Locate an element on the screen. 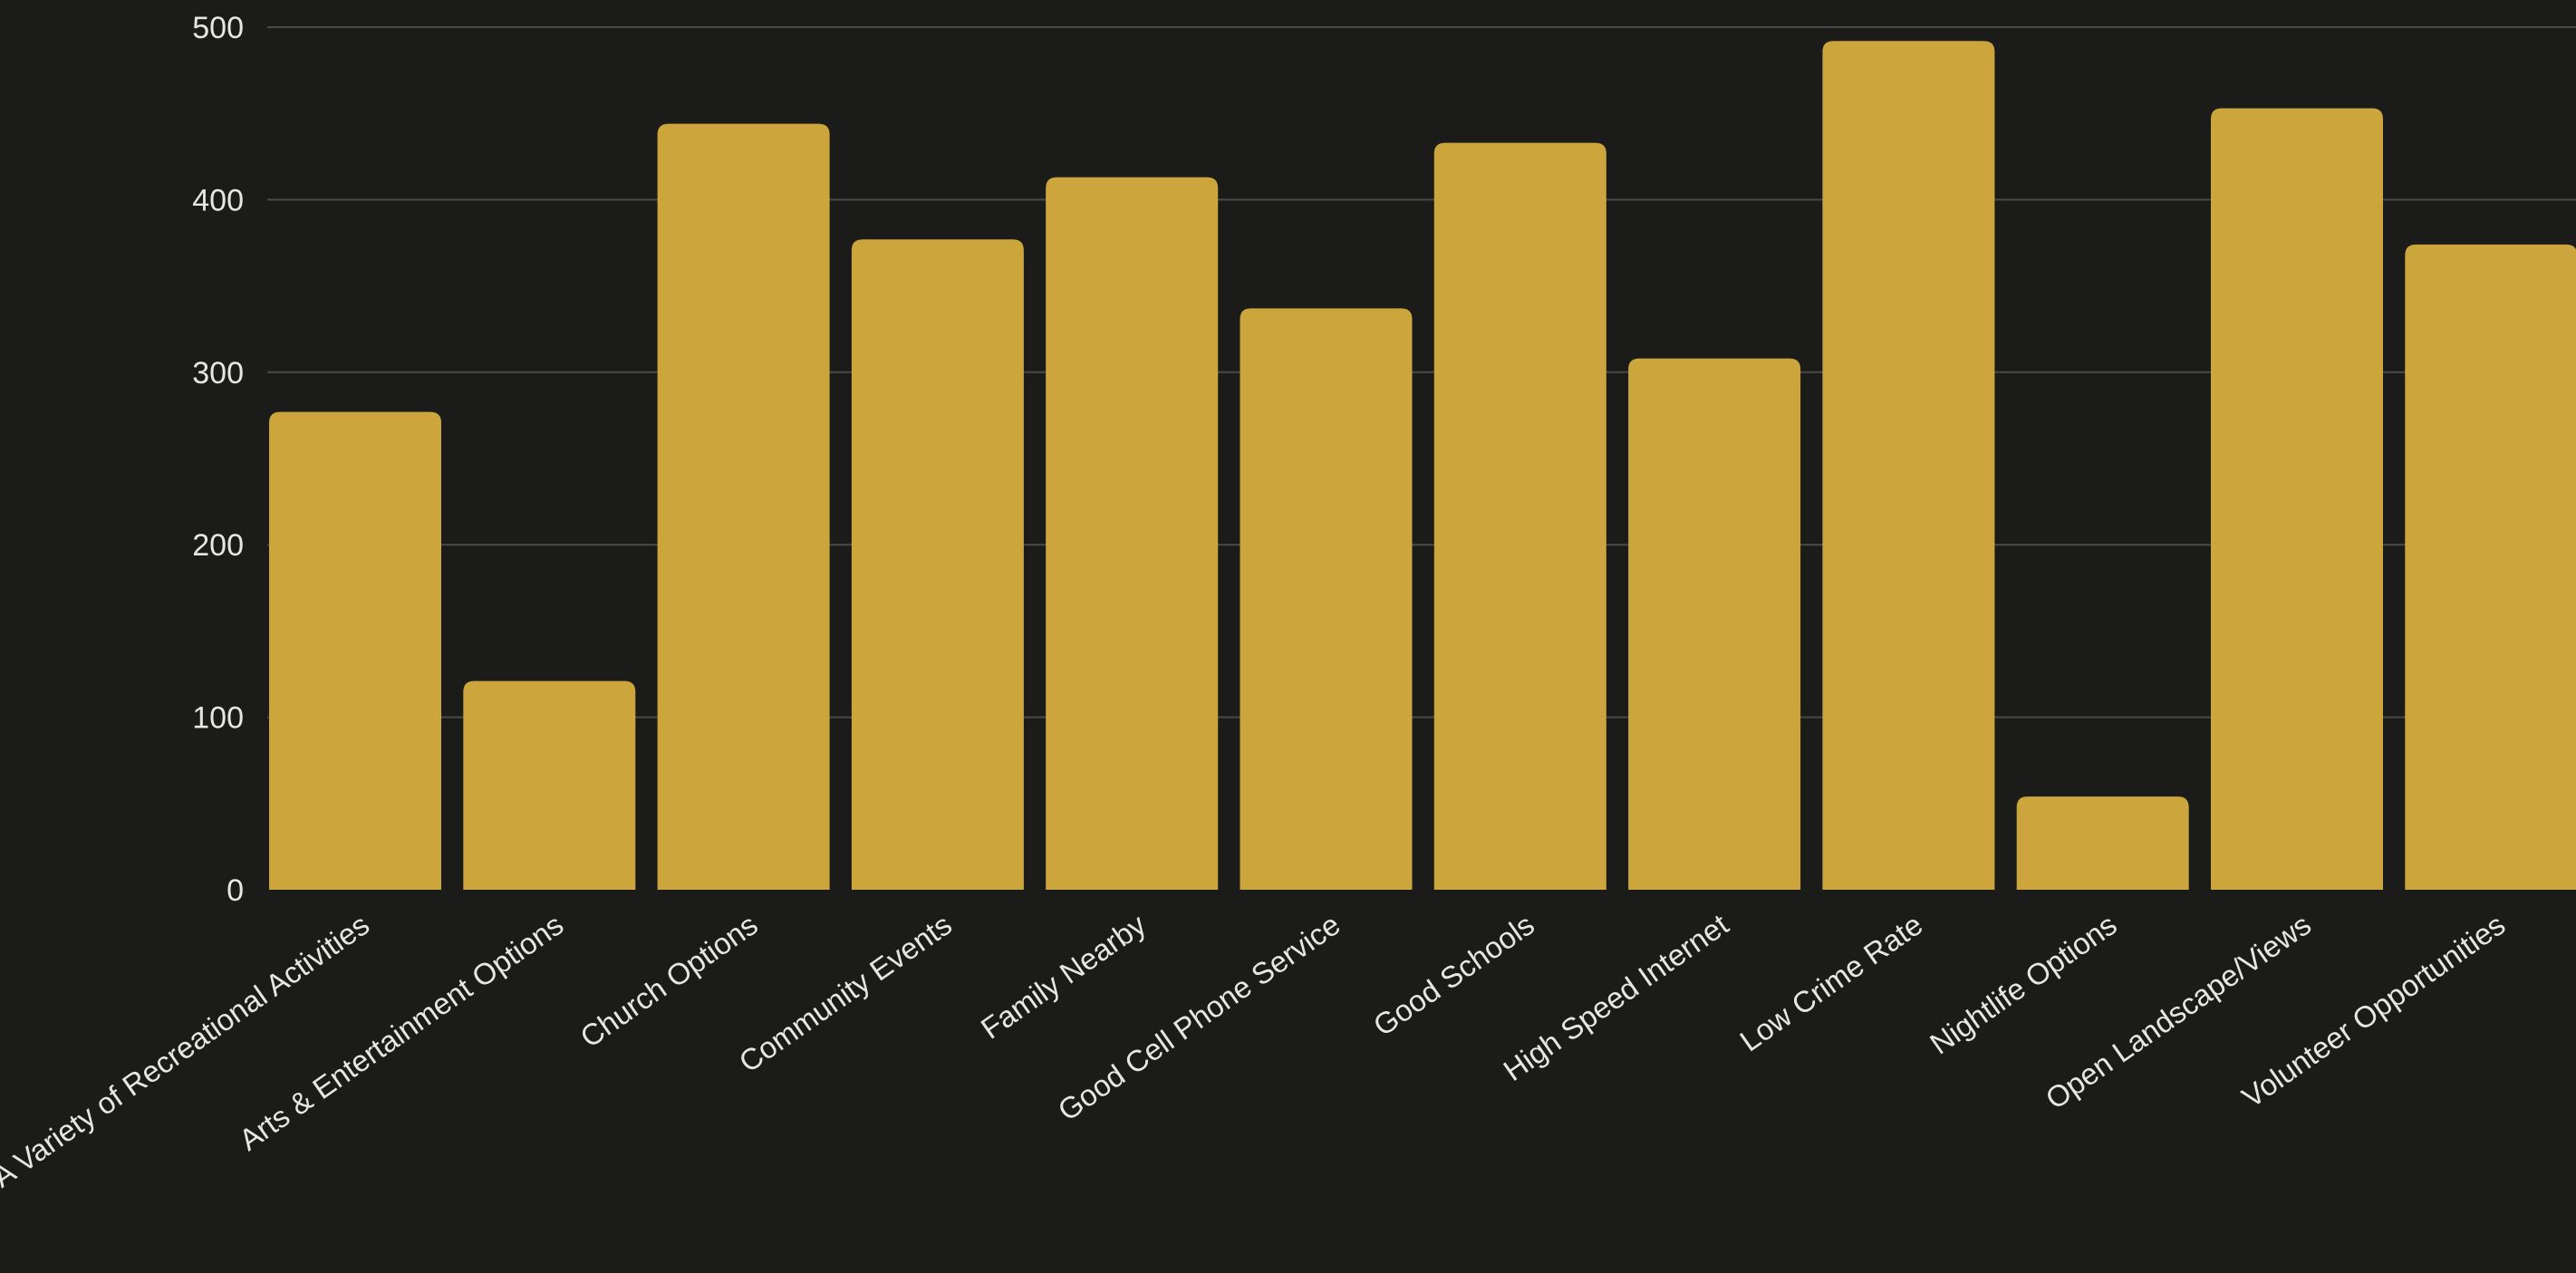 The width and height of the screenshot is (2576, 1273). y-tick-label: 200 is located at coordinates (218, 546).